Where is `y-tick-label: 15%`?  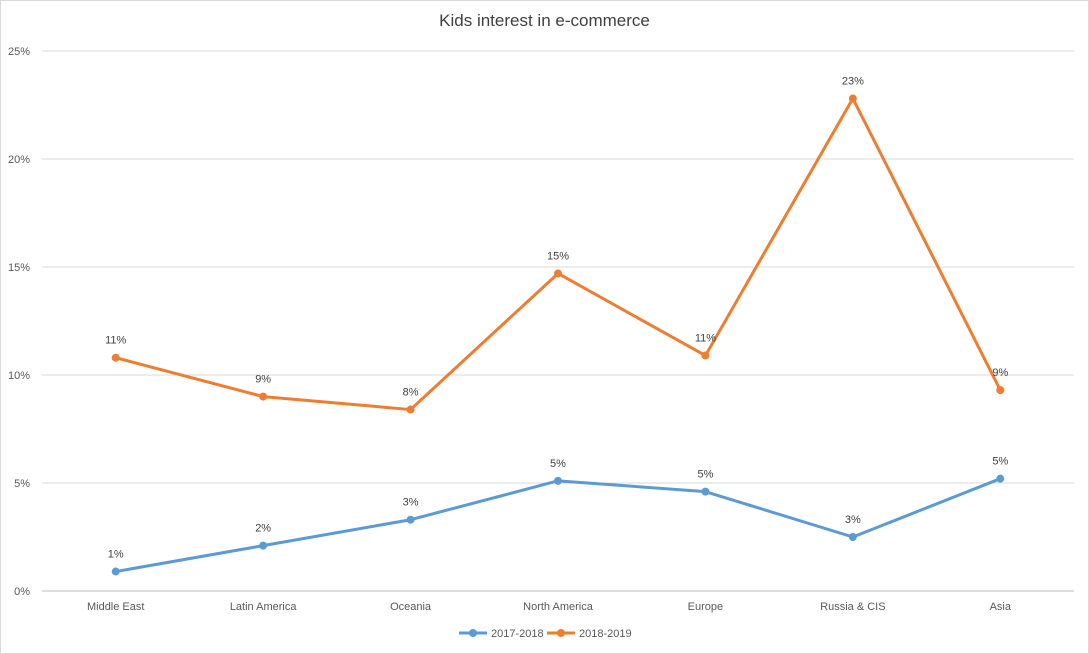
y-tick-label: 15% is located at coordinates (19, 268).